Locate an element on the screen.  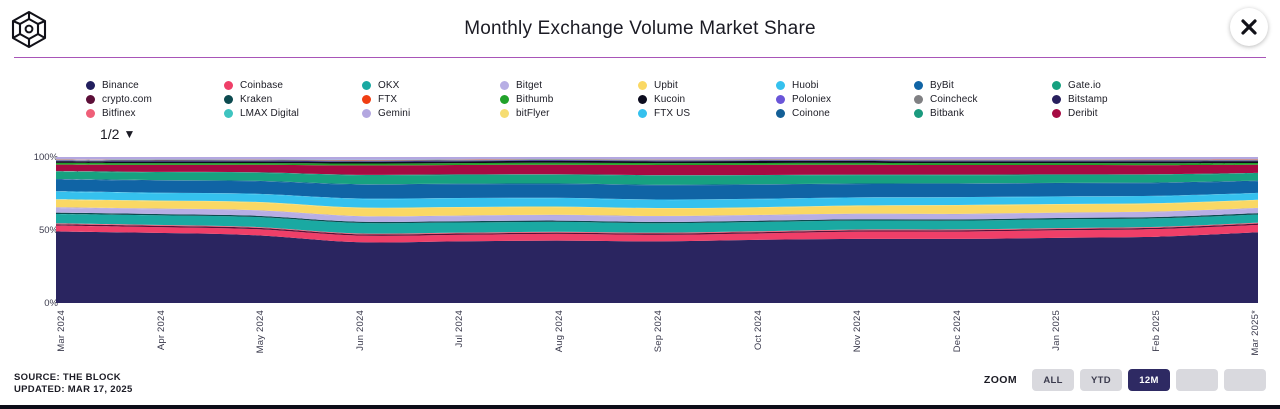
updated-line: UPDATED: MAR 17, 2025 is located at coordinates (73, 389).